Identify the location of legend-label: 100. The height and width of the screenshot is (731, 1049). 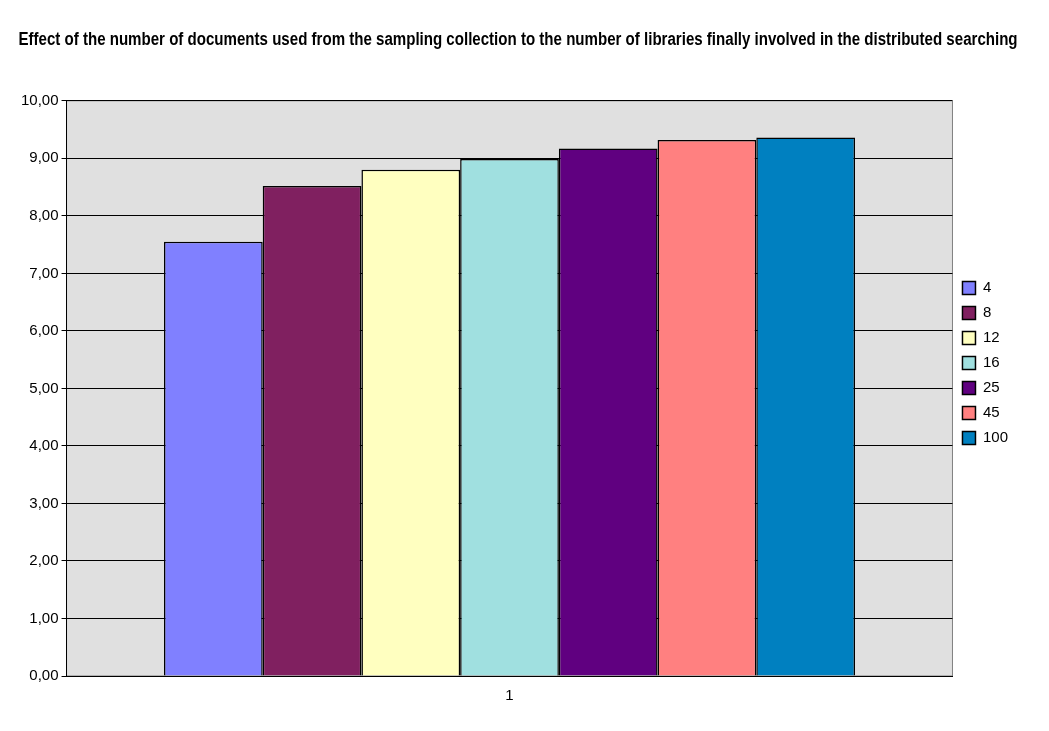
(995, 437).